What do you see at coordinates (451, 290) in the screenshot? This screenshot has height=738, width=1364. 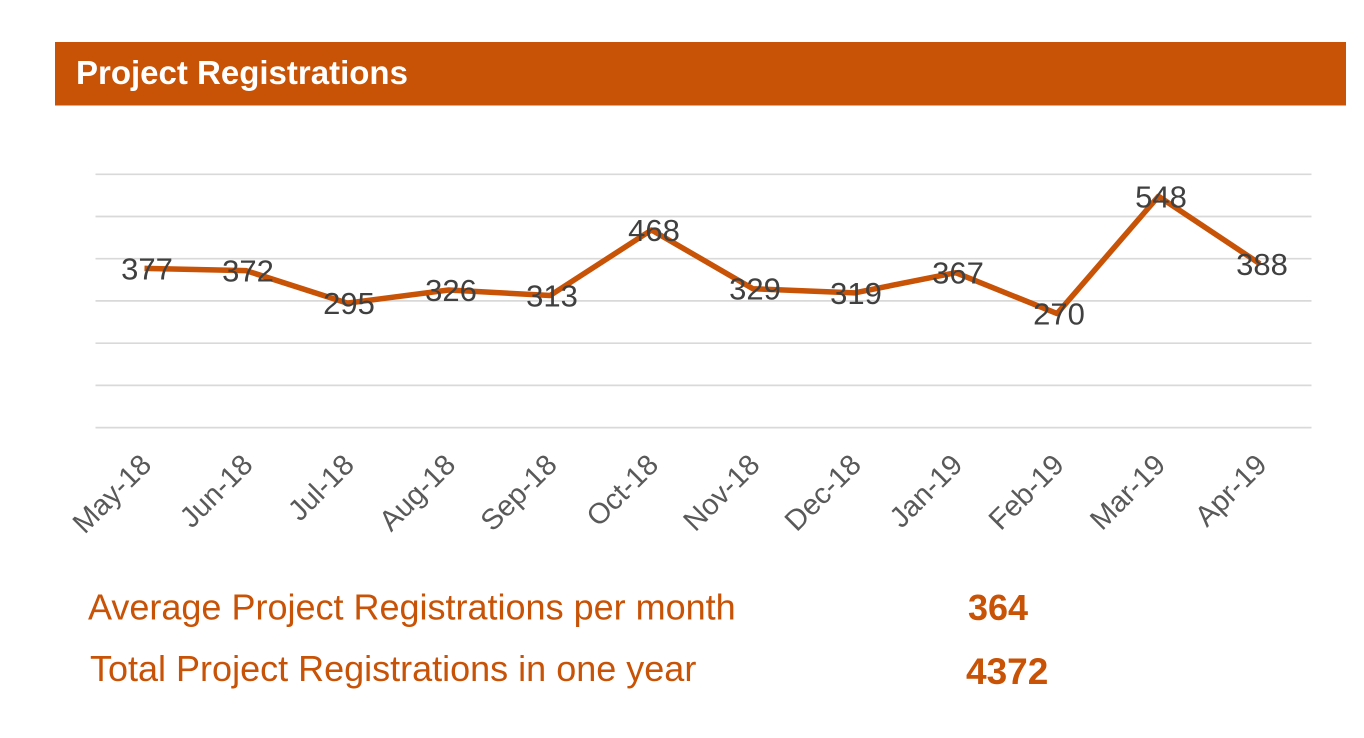 I see `svg-text: 326` at bounding box center [451, 290].